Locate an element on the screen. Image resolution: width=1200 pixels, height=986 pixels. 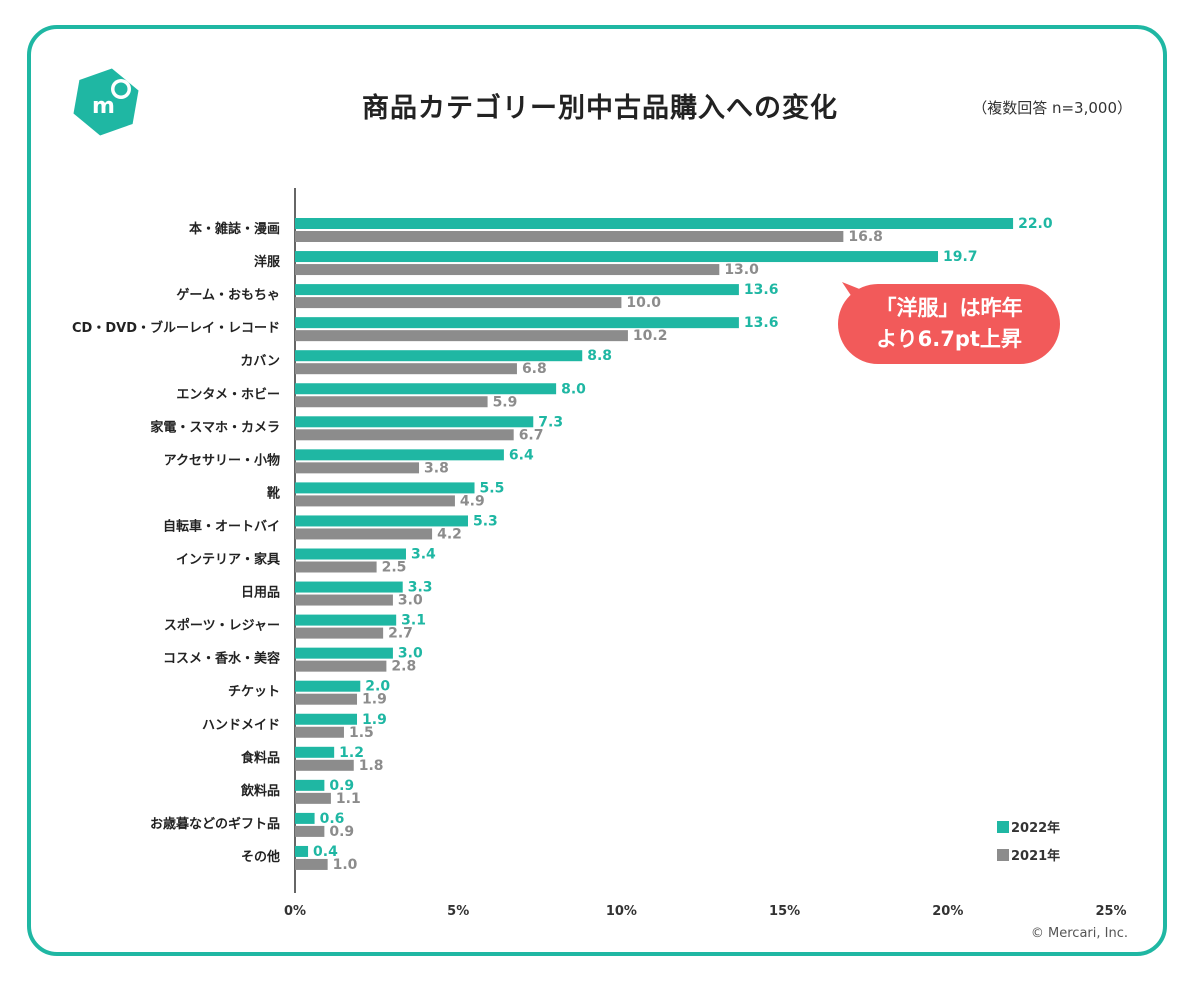
value-label-2022: 0.9 is located at coordinates (341, 786).